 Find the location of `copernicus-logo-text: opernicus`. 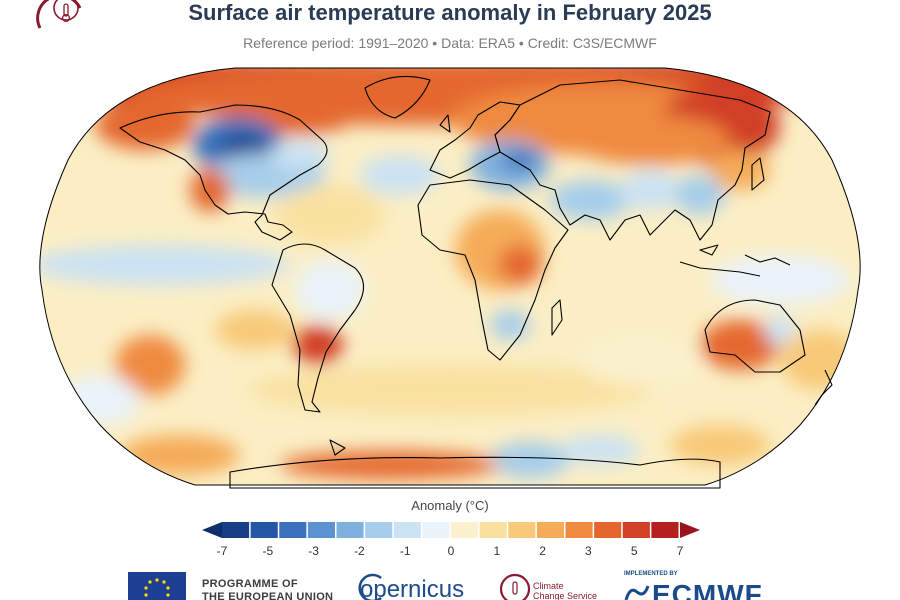

copernicus-logo-text: opernicus is located at coordinates (412, 588).